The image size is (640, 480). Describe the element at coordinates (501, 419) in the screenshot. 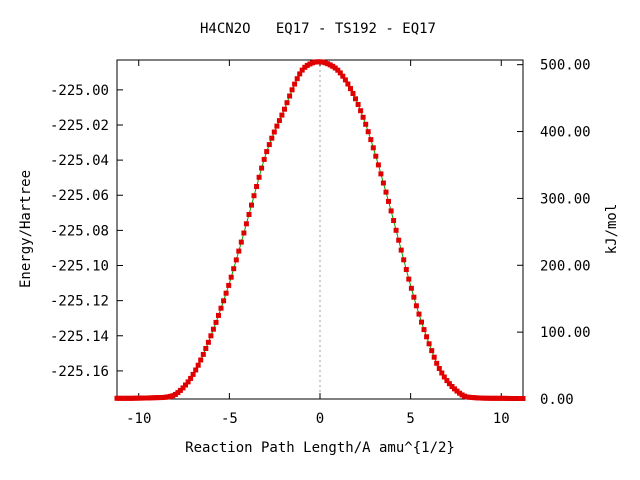

I see `x-tick-label: 10` at that location.